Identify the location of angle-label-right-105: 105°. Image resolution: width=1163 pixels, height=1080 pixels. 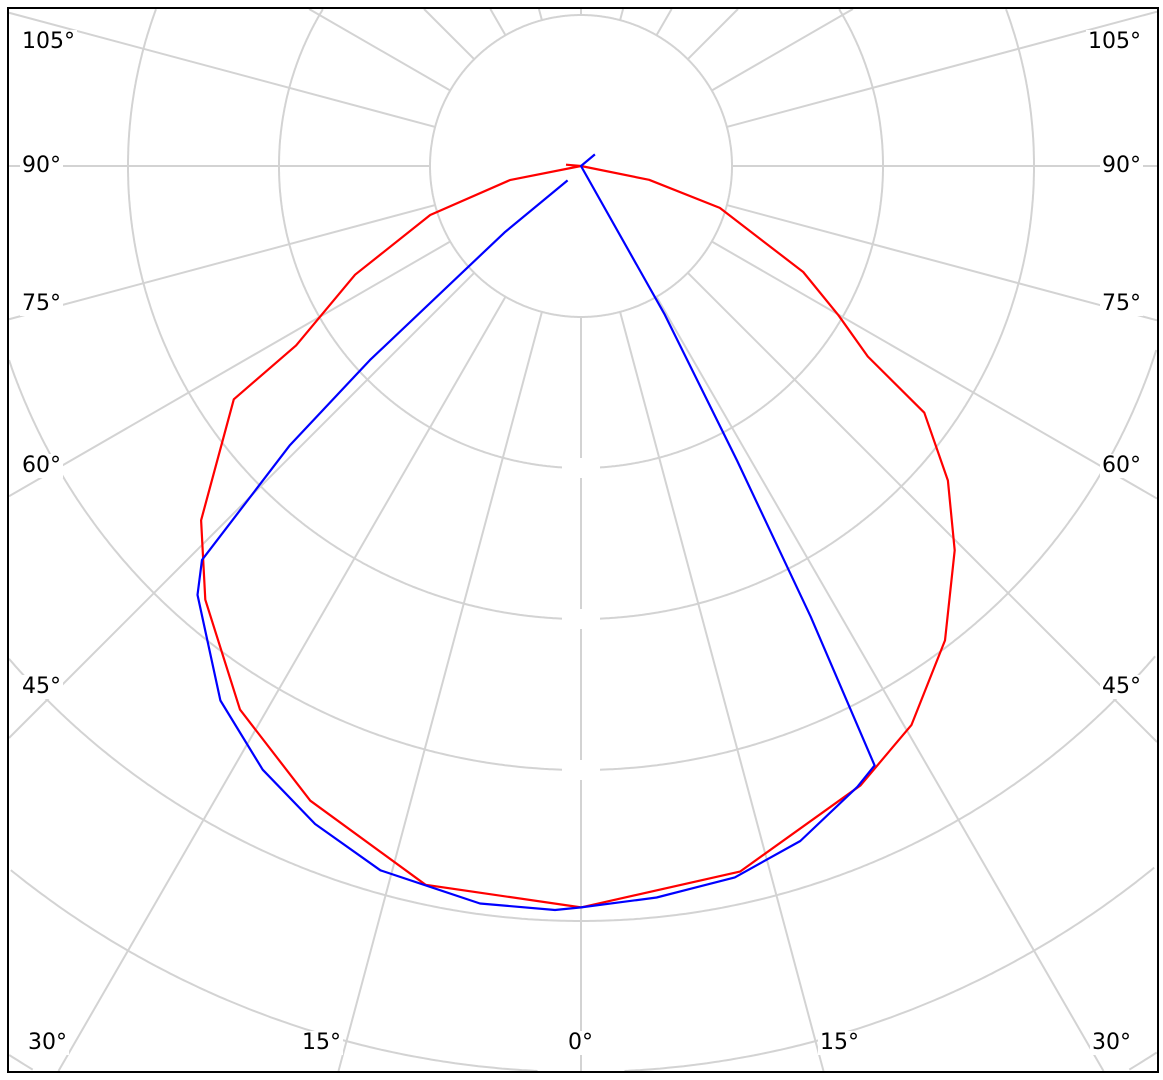
(1114, 41).